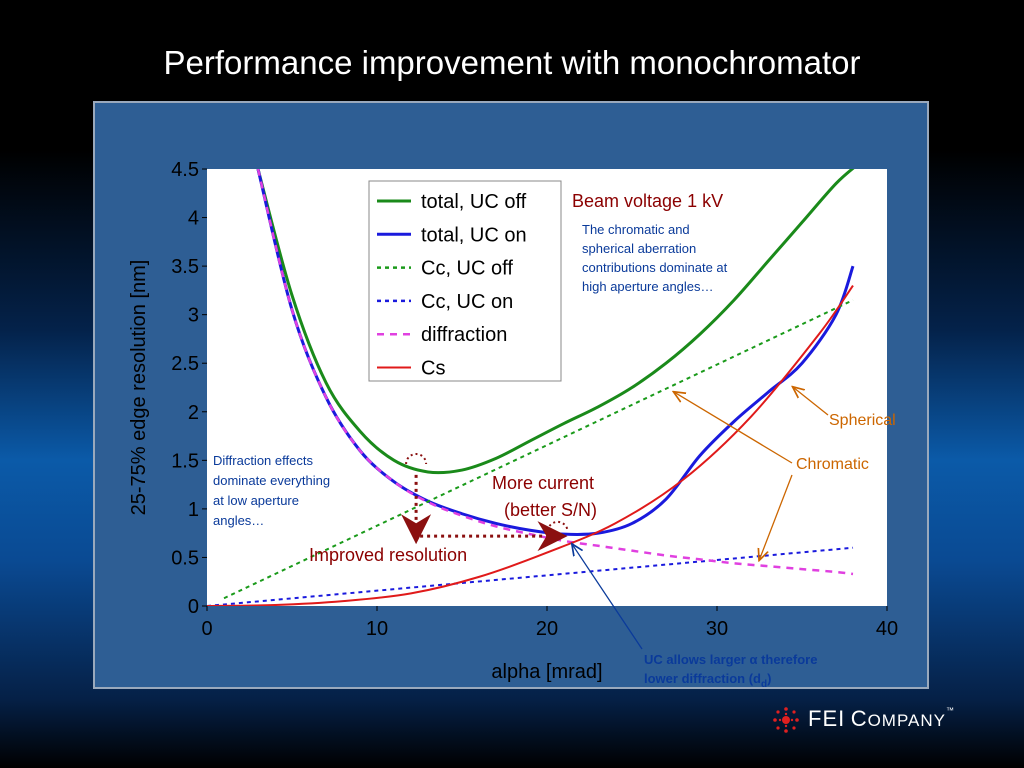  What do you see at coordinates (263, 460) in the screenshot?
I see `diffraction-note-line: Diffraction effects` at bounding box center [263, 460].